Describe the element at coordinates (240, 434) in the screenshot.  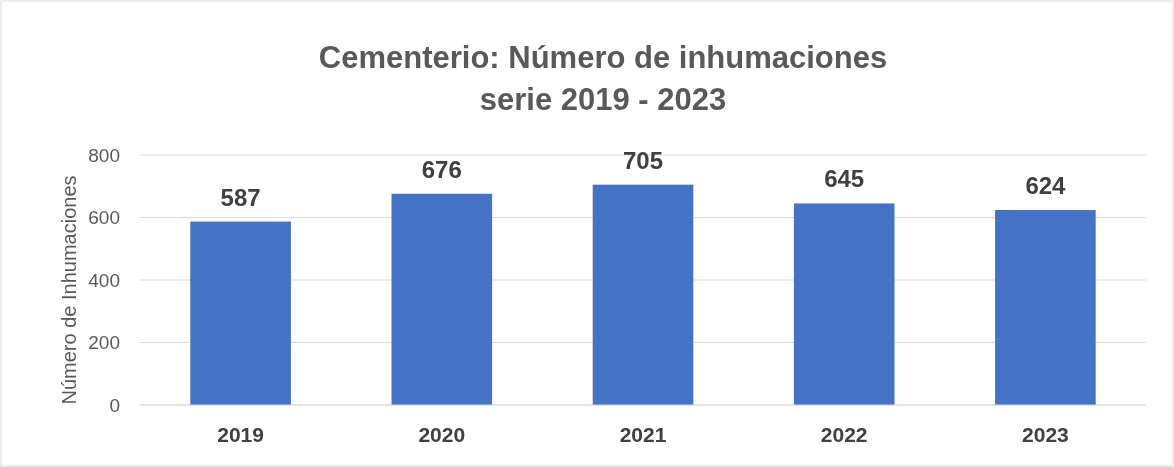
I see `x-tick-label: 2019` at that location.